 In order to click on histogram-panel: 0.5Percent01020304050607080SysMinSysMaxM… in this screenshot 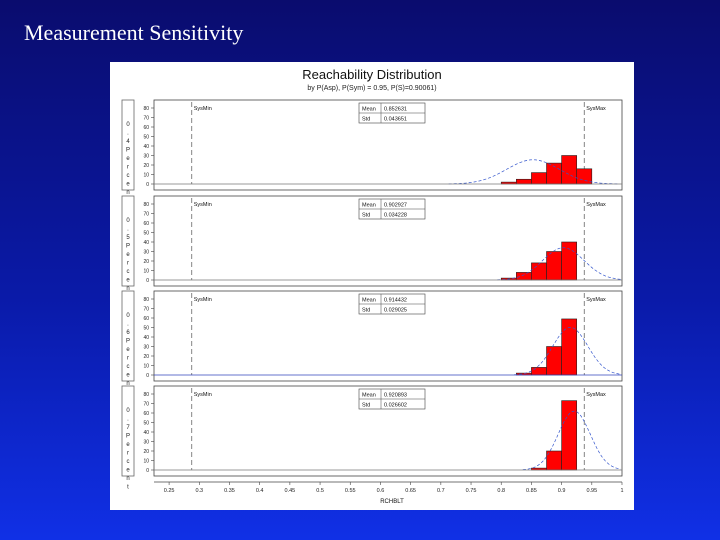, I will do `click(372, 248)`.